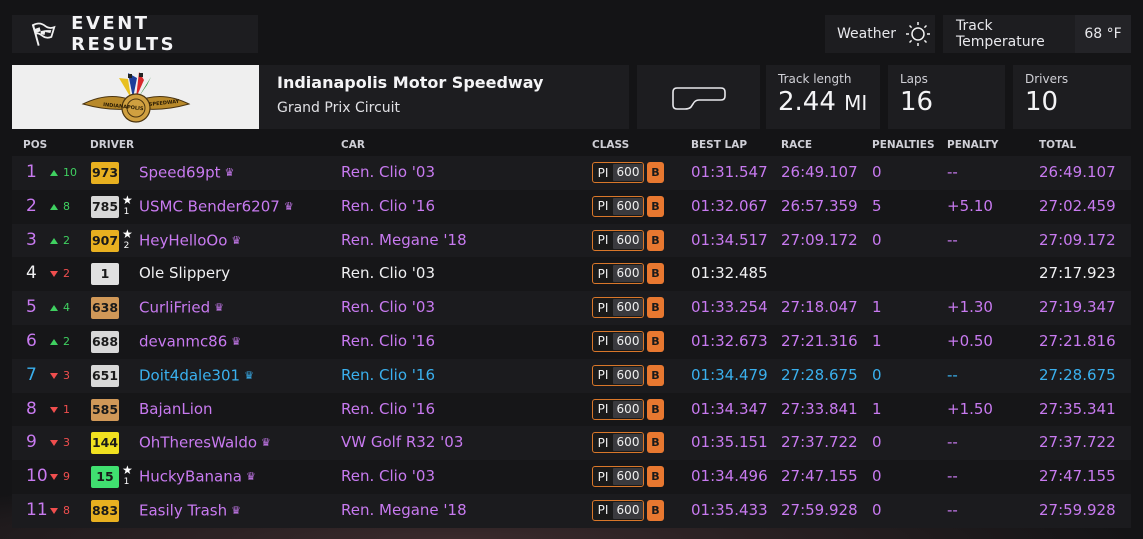 The height and width of the screenshot is (539, 1143). What do you see at coordinates (970, 307) in the screenshot?
I see `penalty-time: +1.30` at bounding box center [970, 307].